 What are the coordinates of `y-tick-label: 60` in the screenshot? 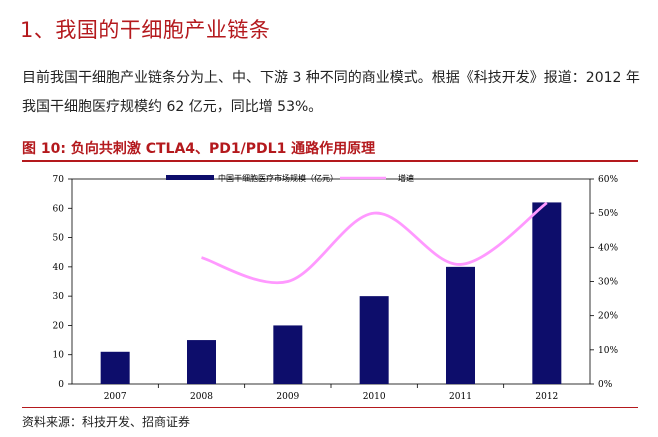 It's located at (59, 209).